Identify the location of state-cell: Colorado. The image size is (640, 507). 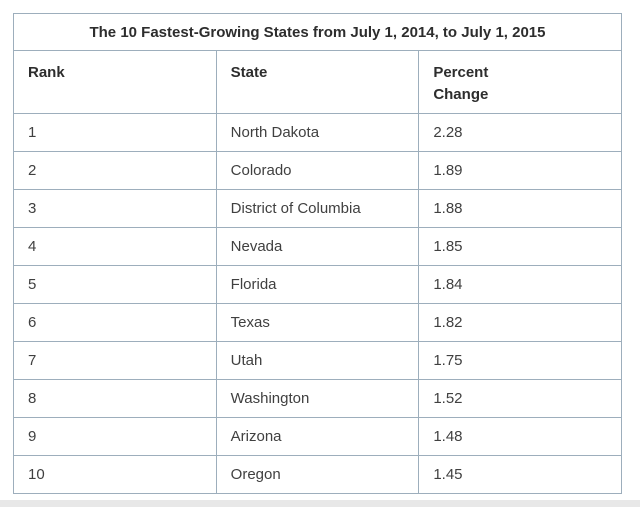
(317, 170).